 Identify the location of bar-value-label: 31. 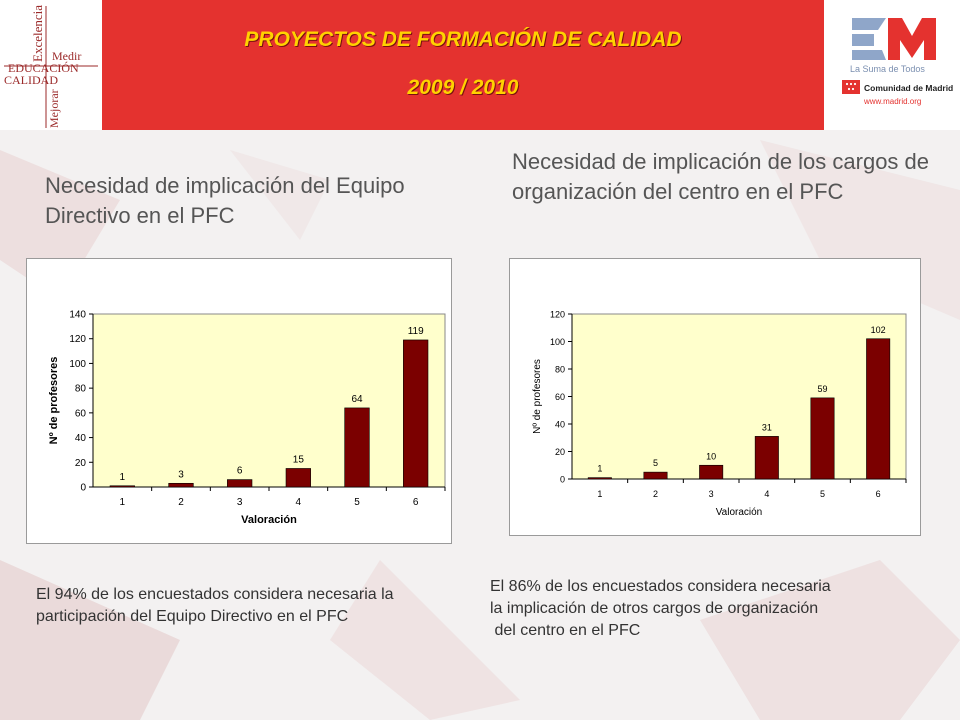
(767, 427).